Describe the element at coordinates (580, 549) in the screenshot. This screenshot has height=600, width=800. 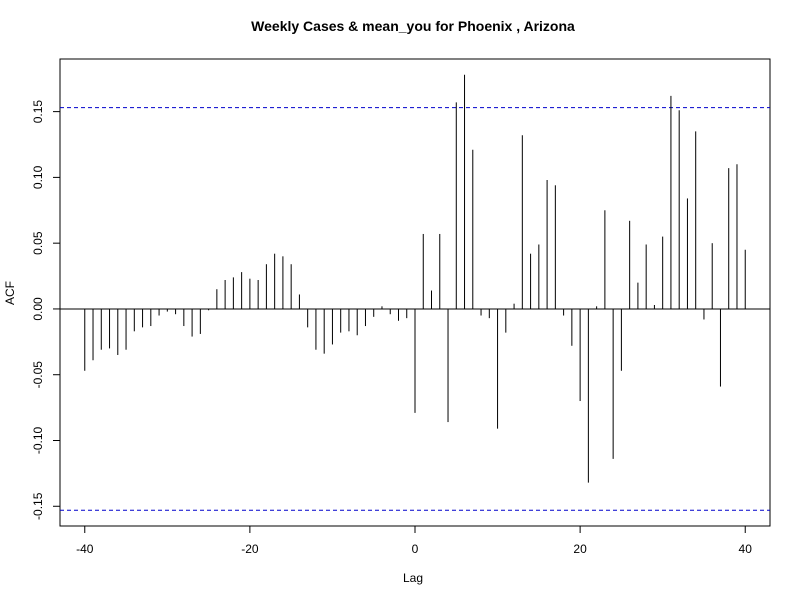
I see `x-tick-label: 20` at that location.